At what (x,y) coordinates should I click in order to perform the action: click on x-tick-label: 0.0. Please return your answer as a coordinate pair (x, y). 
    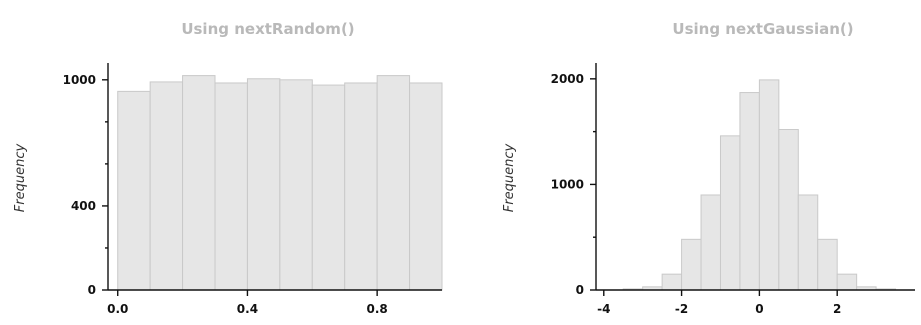
    Looking at the image, I should click on (117, 309).